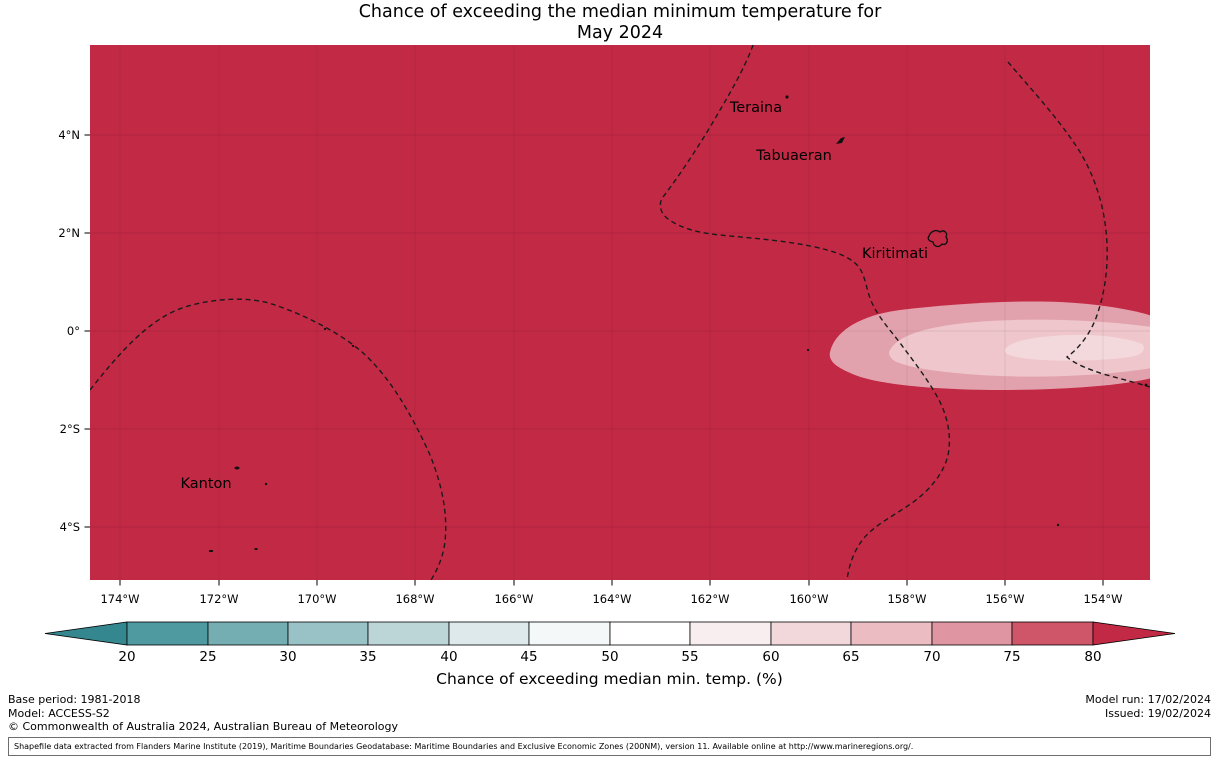  I want to click on x-tick-label: 168°W, so click(414, 599).